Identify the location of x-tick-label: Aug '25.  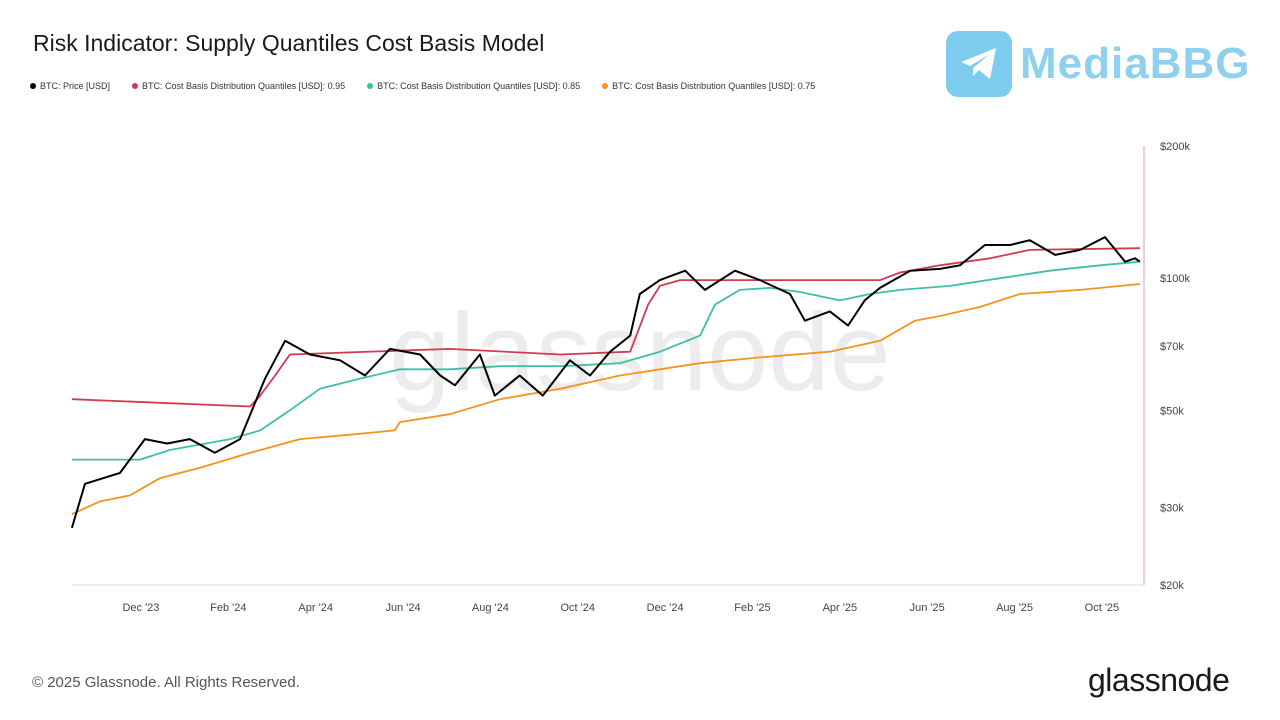
(1014, 608).